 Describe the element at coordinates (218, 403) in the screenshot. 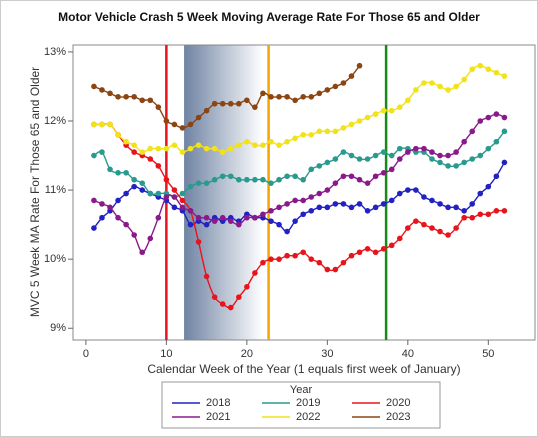

I see `legend-label: 2018` at that location.